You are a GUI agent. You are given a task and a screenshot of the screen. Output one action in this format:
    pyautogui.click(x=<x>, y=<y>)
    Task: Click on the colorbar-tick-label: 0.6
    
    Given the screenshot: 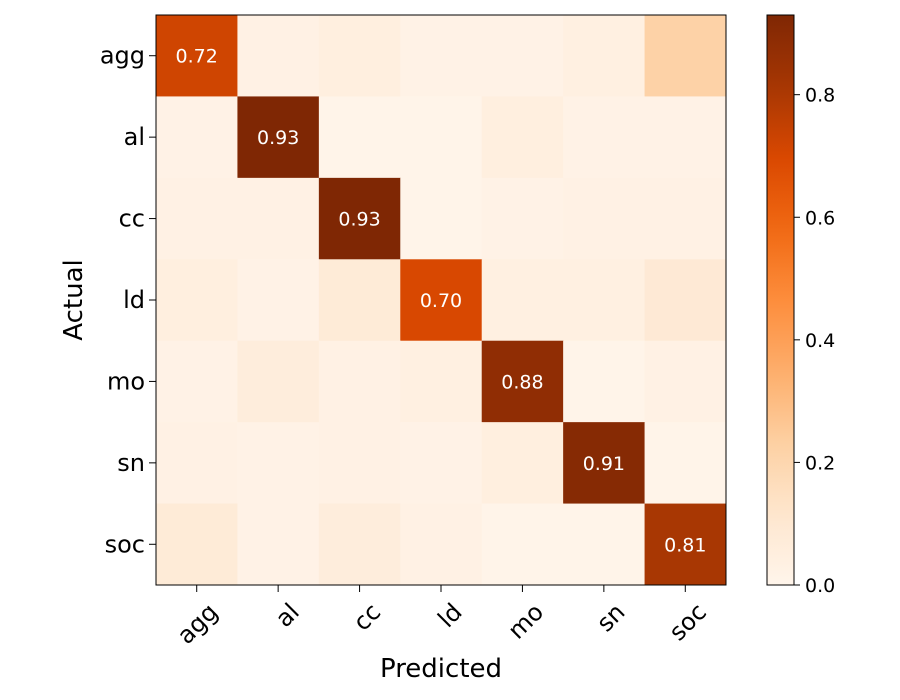 What is the action you would take?
    pyautogui.click(x=820, y=218)
    